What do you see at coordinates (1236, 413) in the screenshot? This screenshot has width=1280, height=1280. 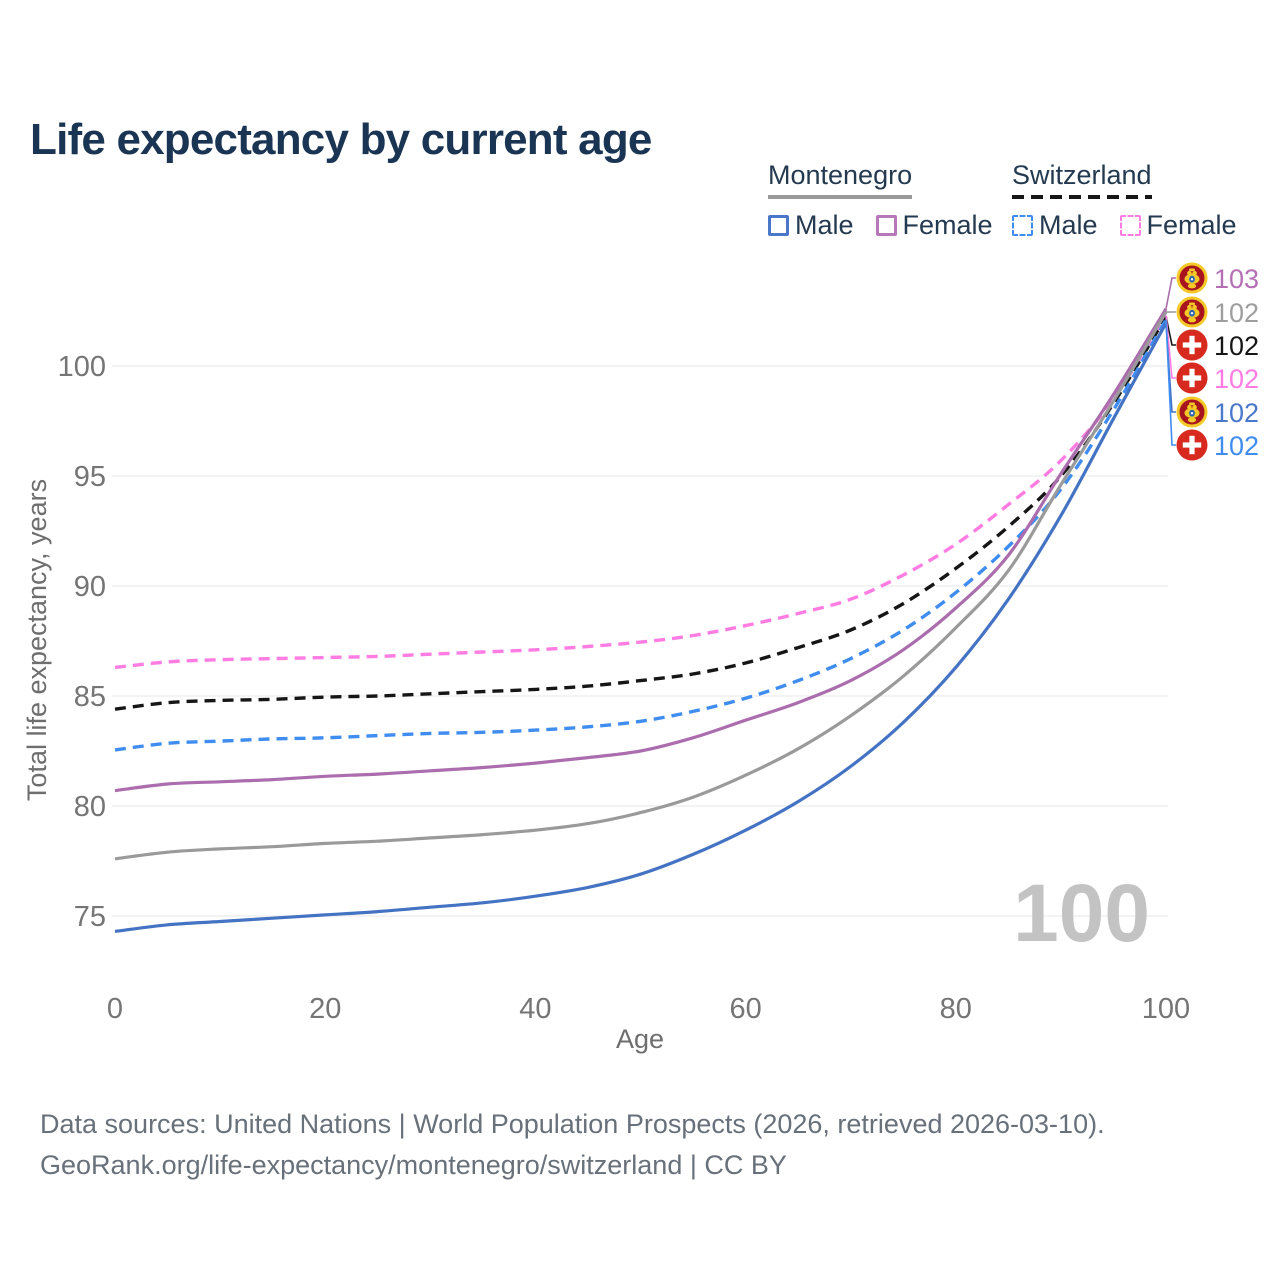 I see `end-label-mne_male: 102` at bounding box center [1236, 413].